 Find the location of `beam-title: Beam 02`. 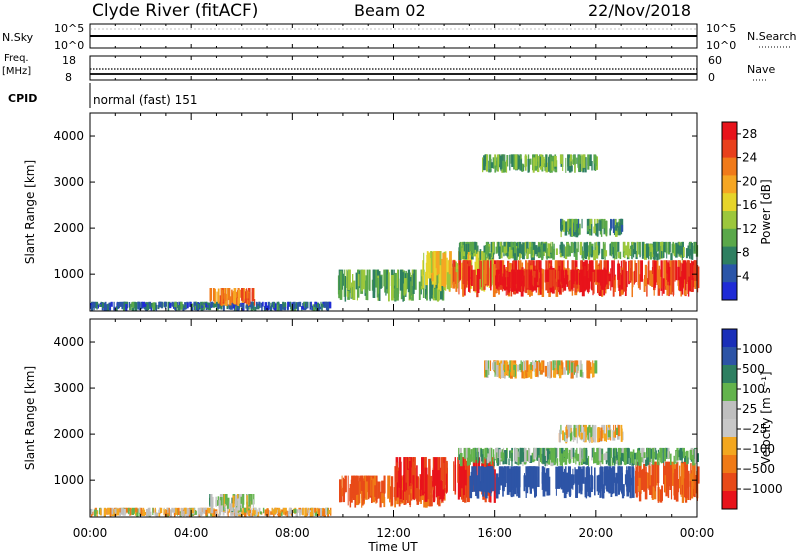

beam-title: Beam 02 is located at coordinates (390, 10).